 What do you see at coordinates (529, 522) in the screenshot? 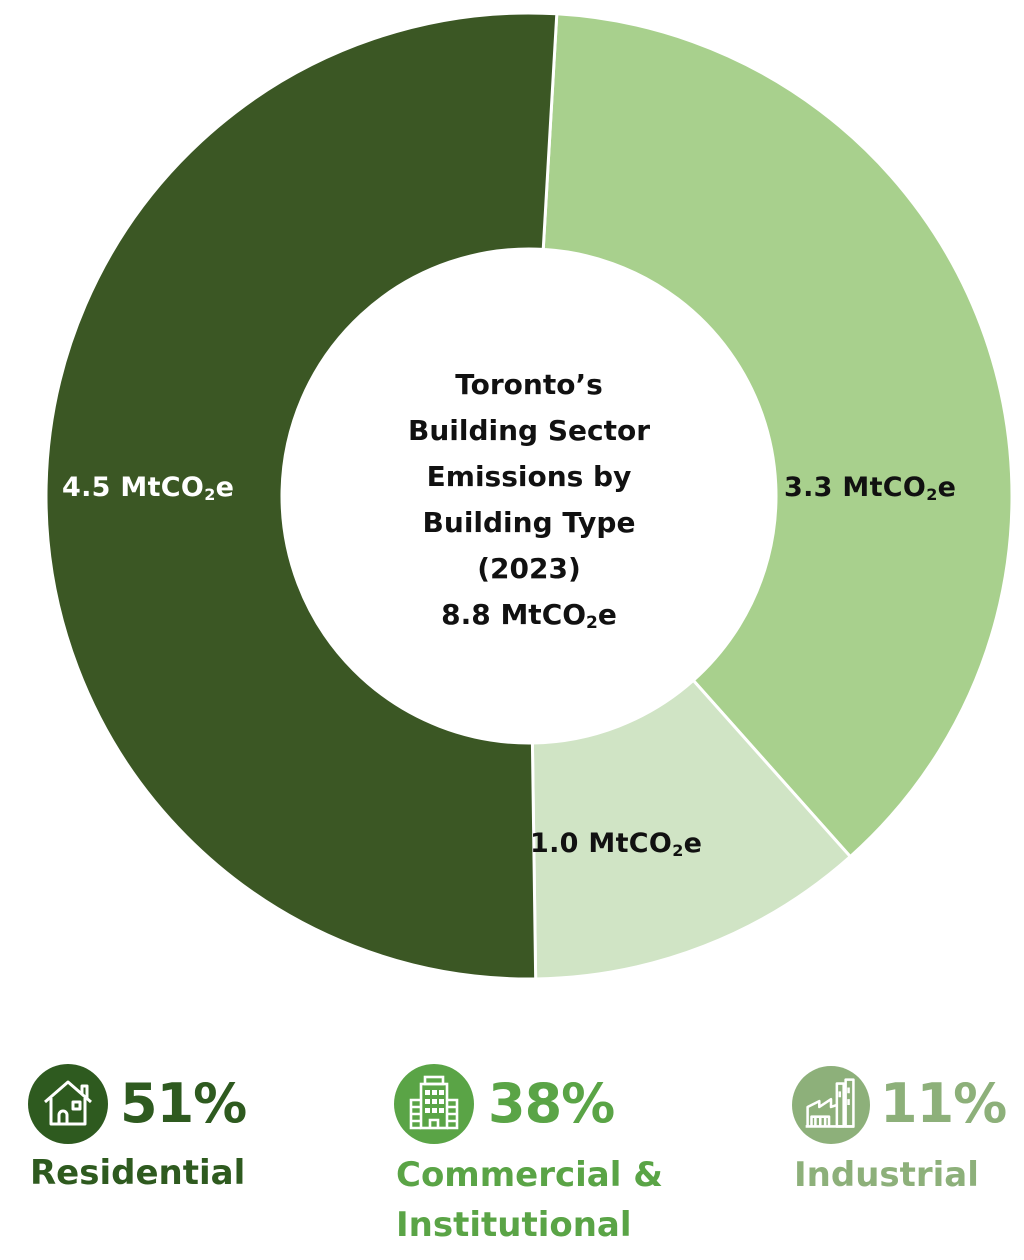
I see `center-title-line: Building Type` at bounding box center [529, 522].